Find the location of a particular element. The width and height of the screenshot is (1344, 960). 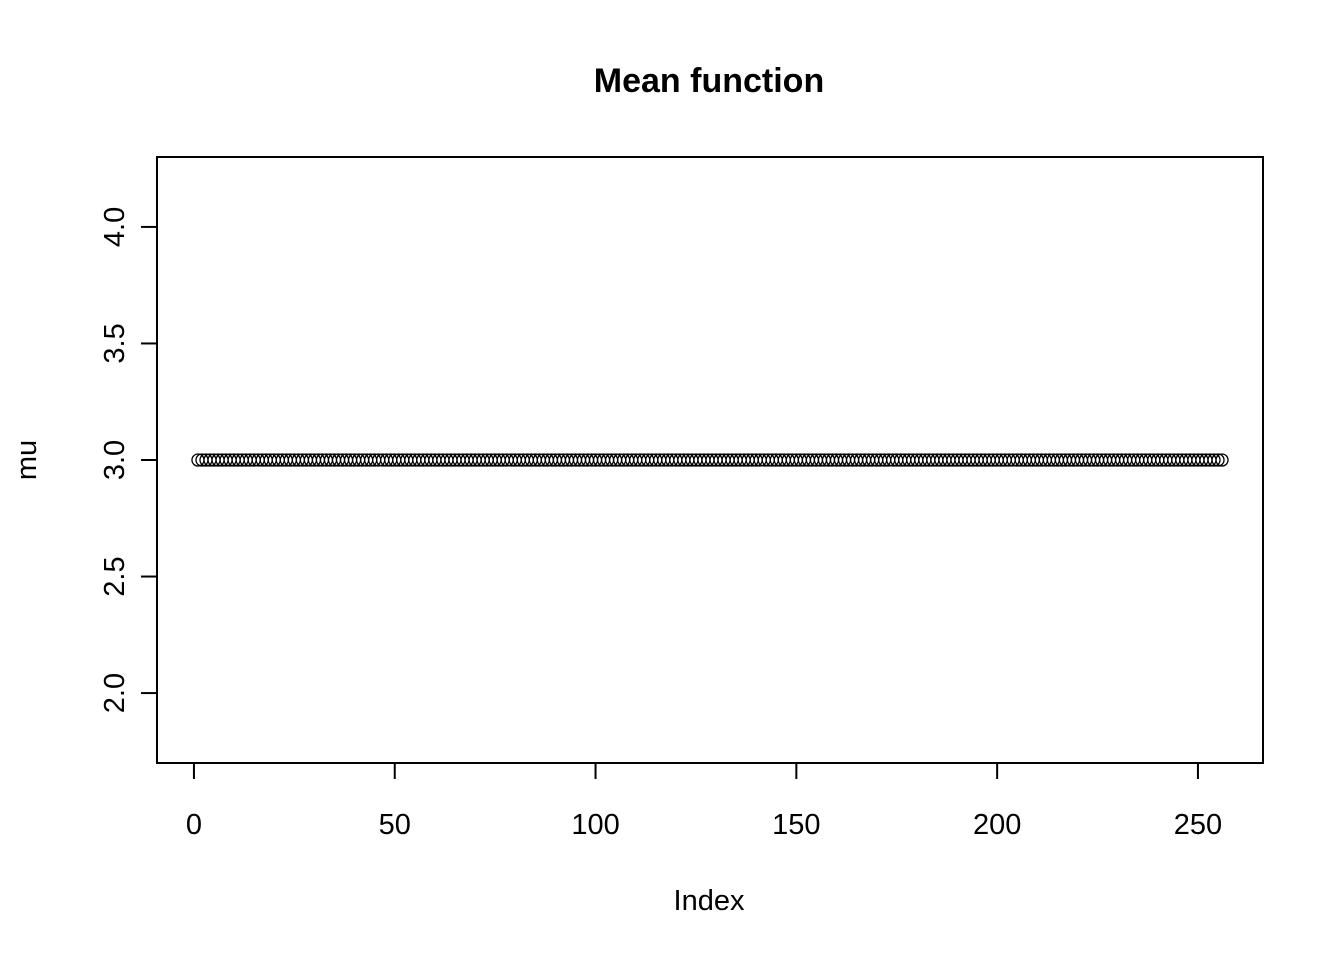

y-tick-label: 2.0 is located at coordinates (115, 693).